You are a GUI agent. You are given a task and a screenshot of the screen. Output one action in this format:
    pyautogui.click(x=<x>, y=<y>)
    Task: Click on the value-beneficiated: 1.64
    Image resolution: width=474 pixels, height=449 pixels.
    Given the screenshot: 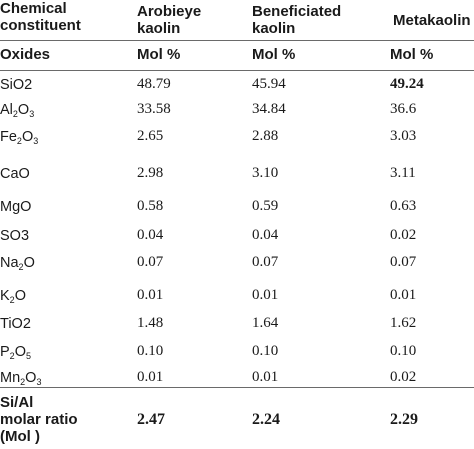 What is the action you would take?
    pyautogui.click(x=265, y=323)
    